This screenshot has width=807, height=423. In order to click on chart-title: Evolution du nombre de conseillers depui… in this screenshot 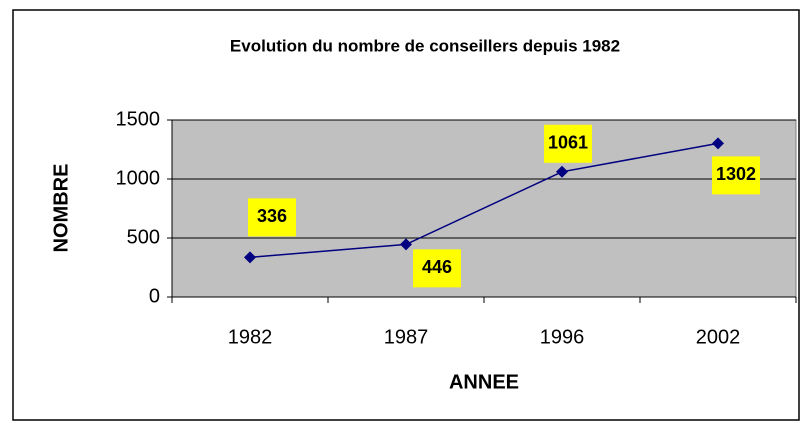, I will do `click(425, 45)`.